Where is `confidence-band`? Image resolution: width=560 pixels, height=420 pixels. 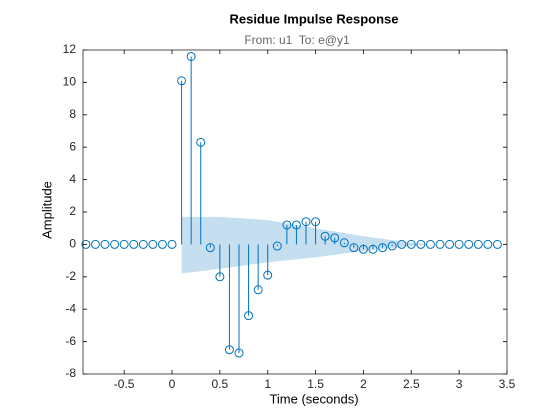 confidence-band is located at coordinates (306, 245).